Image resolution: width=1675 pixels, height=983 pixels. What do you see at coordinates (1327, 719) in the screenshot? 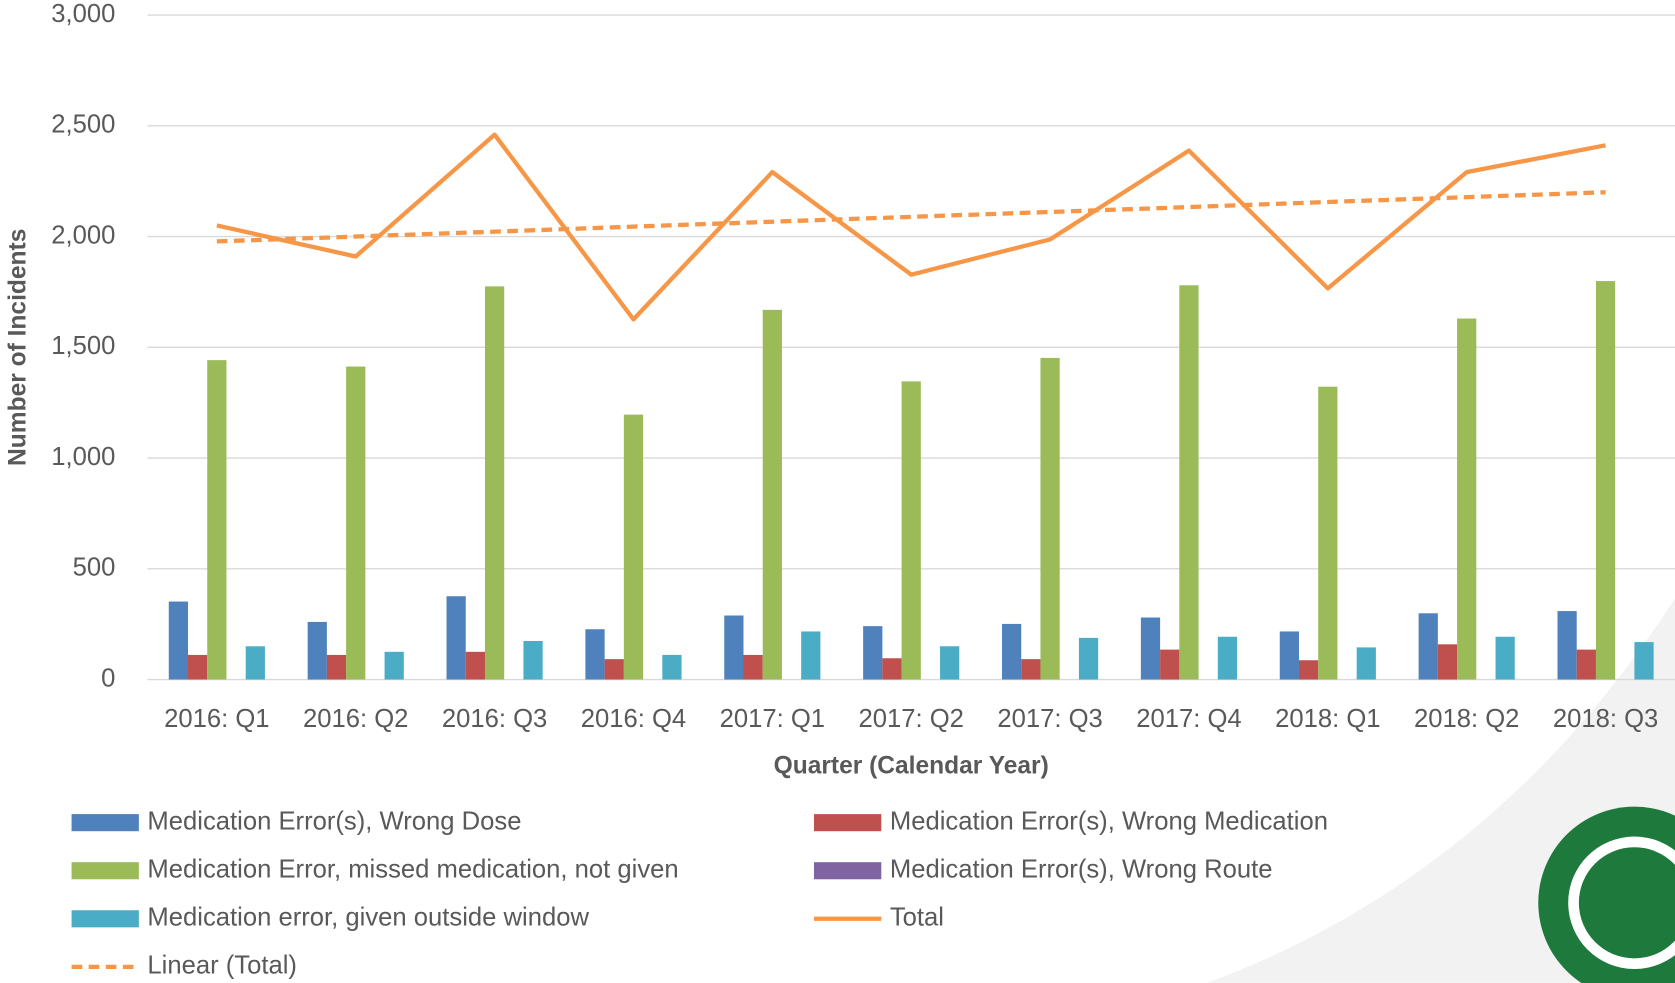
I see `x-tick-label: 2018: Q1` at bounding box center [1327, 719].